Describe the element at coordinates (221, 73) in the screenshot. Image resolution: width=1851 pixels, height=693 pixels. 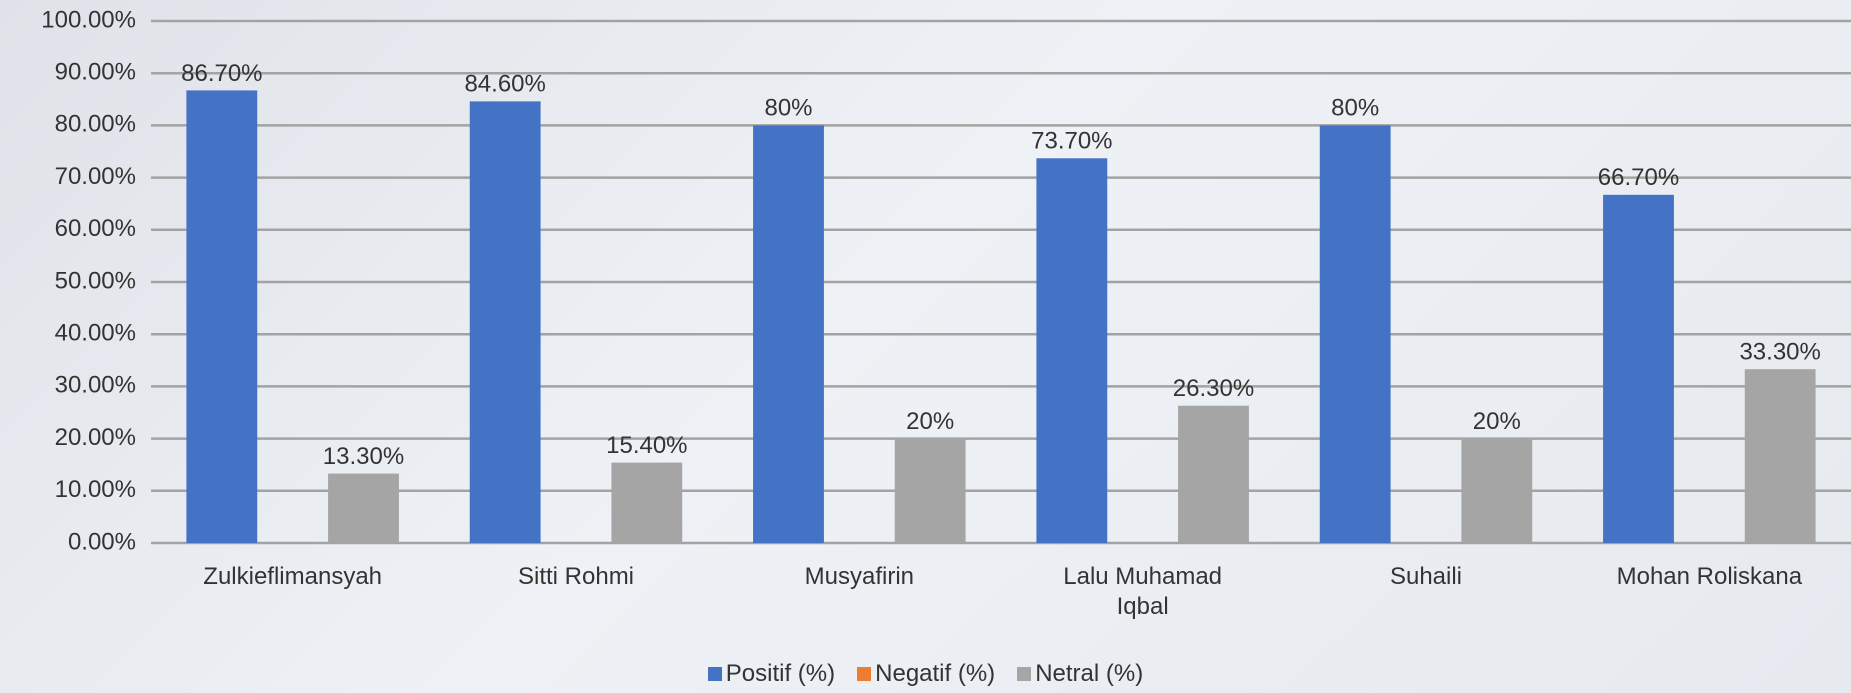
I see `data-label: 86.70%` at that location.